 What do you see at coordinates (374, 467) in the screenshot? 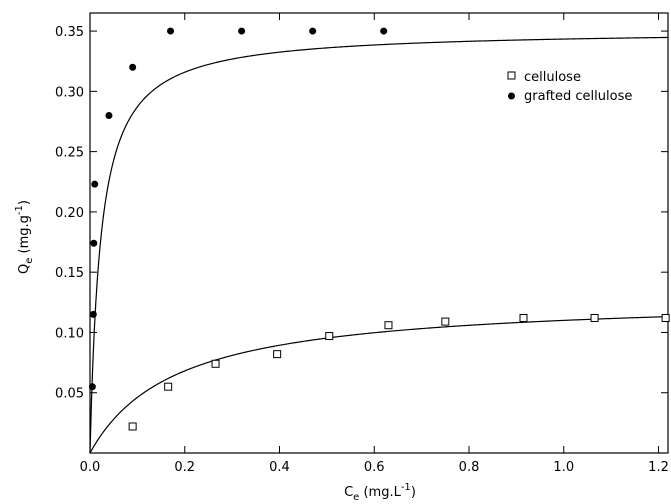
I see `x-tick-label: 0.6` at bounding box center [374, 467].